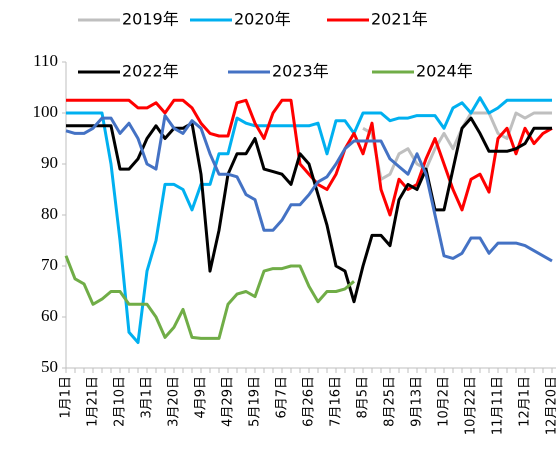 The height and width of the screenshot is (469, 556). I want to click on x-tick-label: 4月29日, so click(228, 401).